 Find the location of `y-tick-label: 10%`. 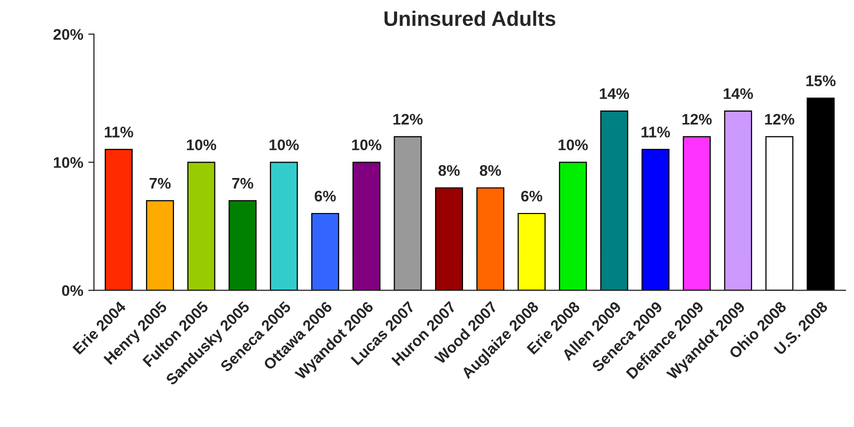

y-tick-label: 10% is located at coordinates (69, 162).